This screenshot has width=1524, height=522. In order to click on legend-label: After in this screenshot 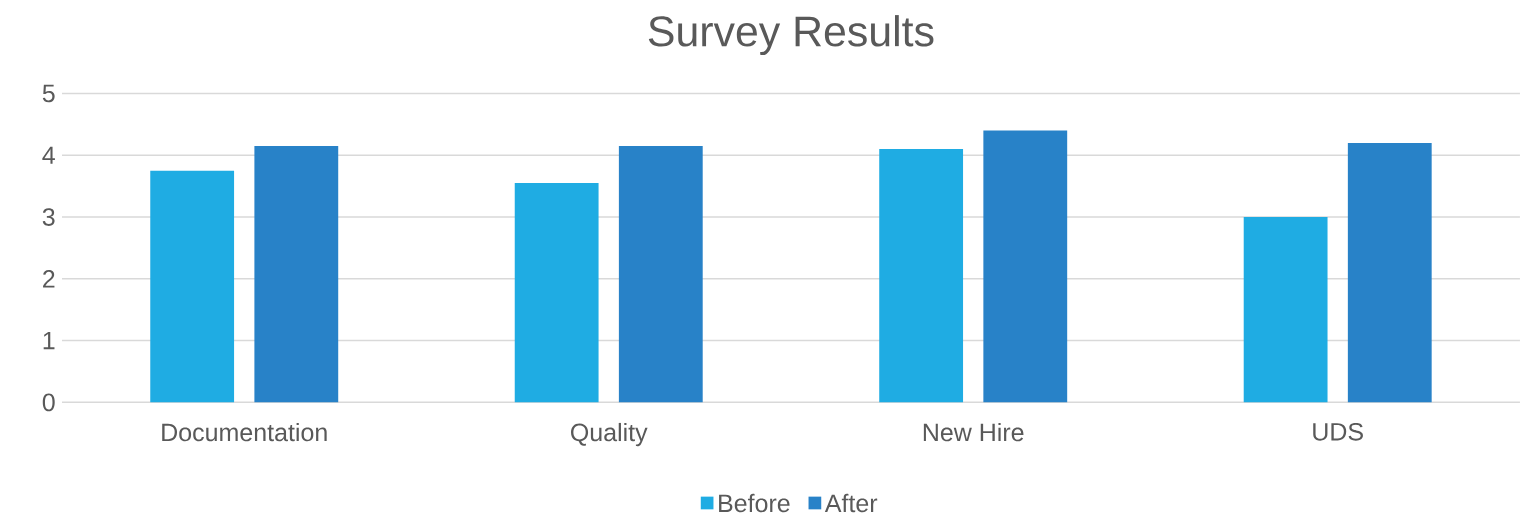, I will do `click(851, 503)`.